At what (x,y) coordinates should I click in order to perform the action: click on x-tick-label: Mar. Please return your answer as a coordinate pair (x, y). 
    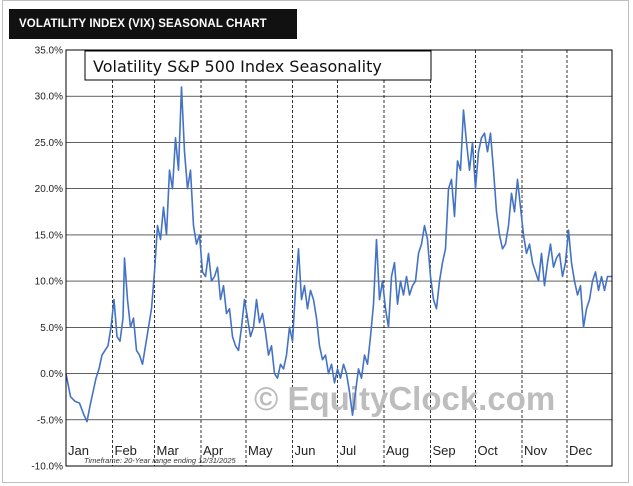
    Looking at the image, I should click on (168, 450).